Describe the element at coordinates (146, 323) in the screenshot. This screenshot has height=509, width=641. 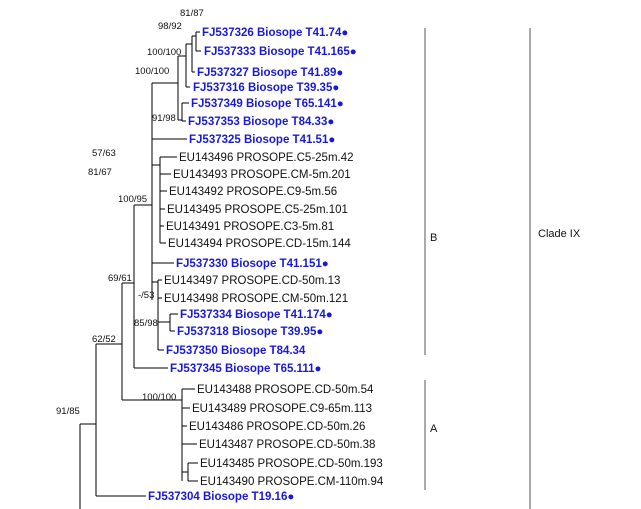
I see `support-value: 85/98` at that location.